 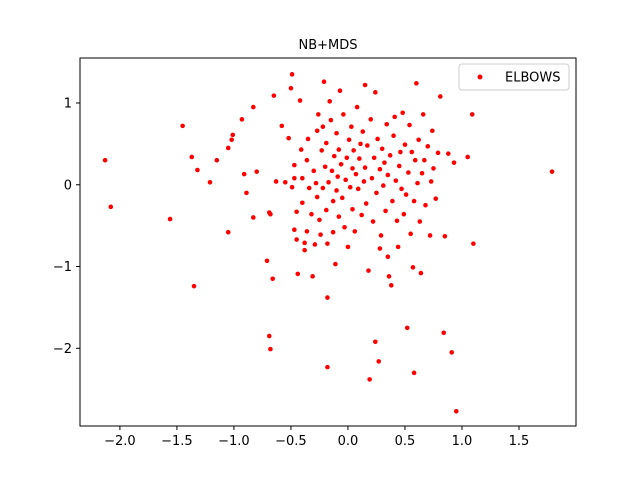 I want to click on x-tick-label: 0.0, so click(x=348, y=441).